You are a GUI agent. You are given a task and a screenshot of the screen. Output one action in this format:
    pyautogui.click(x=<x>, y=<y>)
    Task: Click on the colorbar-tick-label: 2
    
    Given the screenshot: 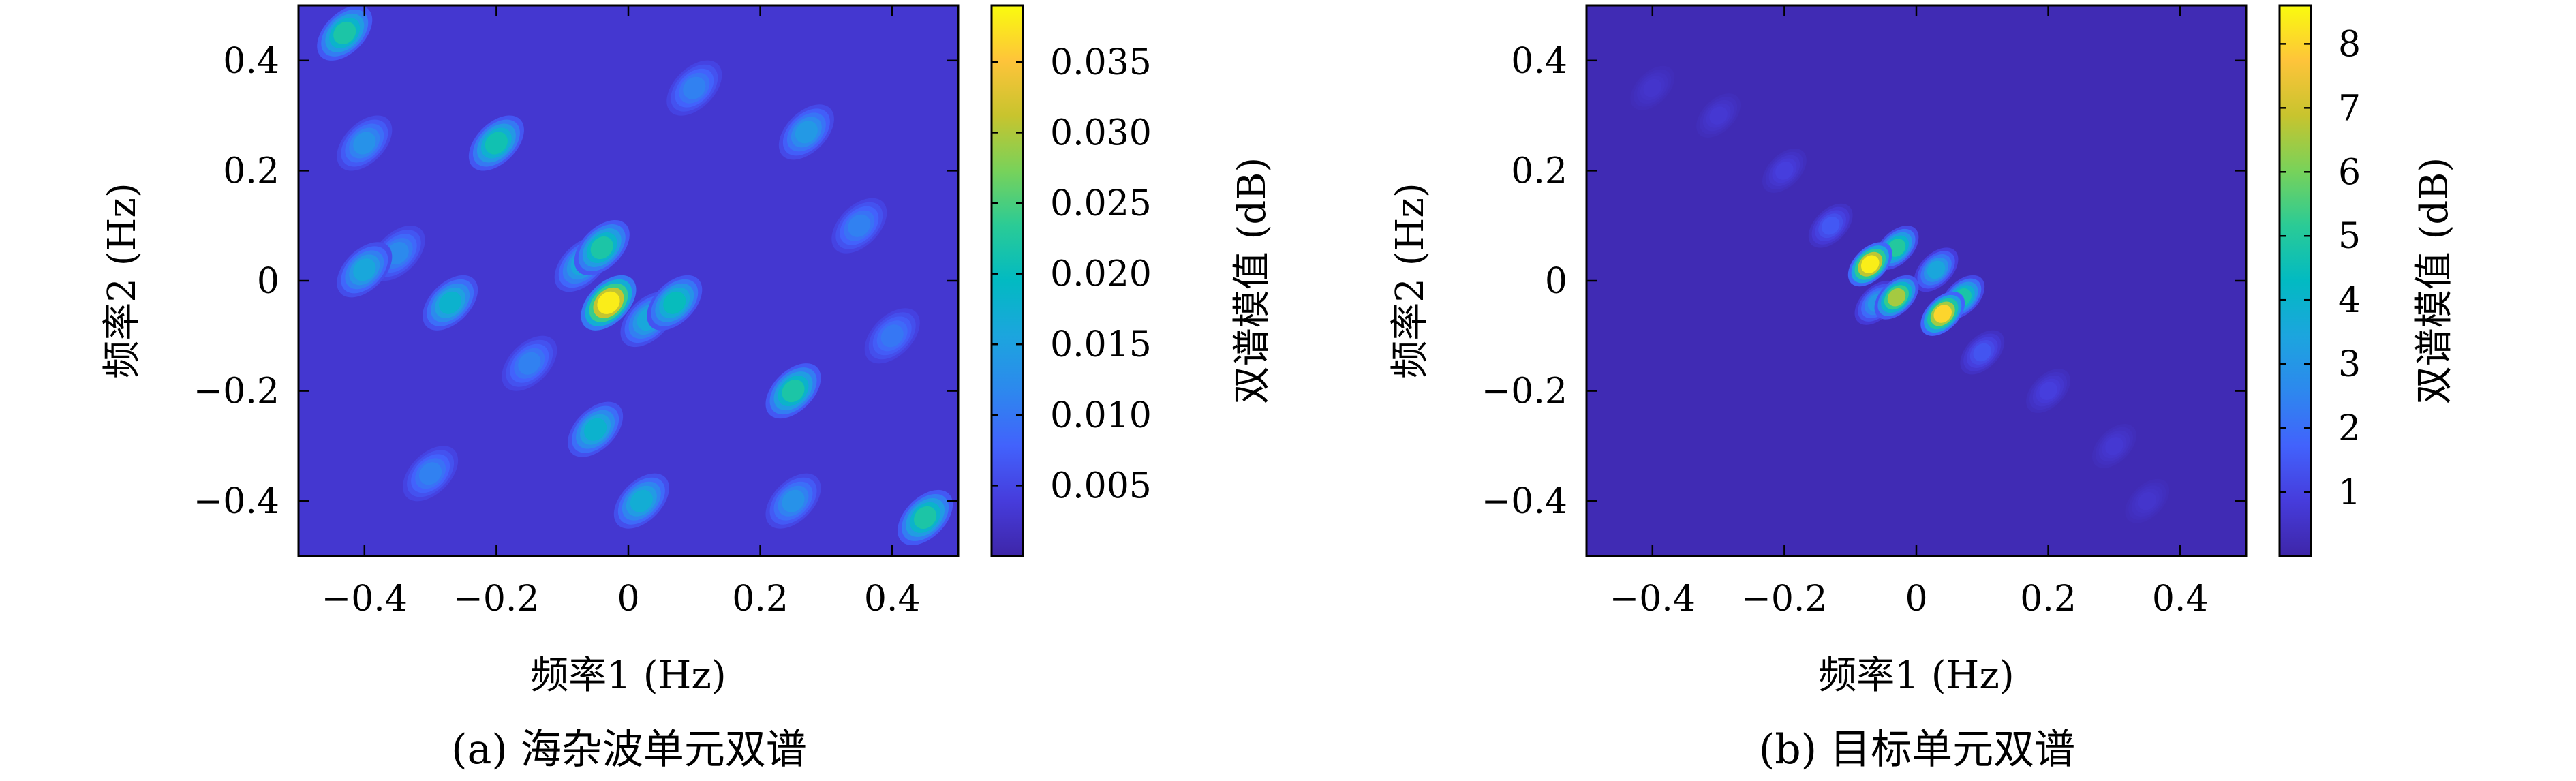 What is the action you would take?
    pyautogui.click(x=2349, y=429)
    